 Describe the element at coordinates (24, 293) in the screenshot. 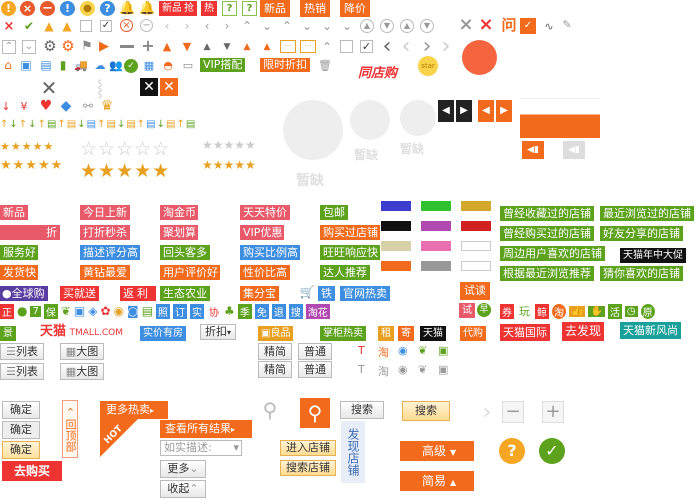

I see `global-buy-tag: ●全球购` at that location.